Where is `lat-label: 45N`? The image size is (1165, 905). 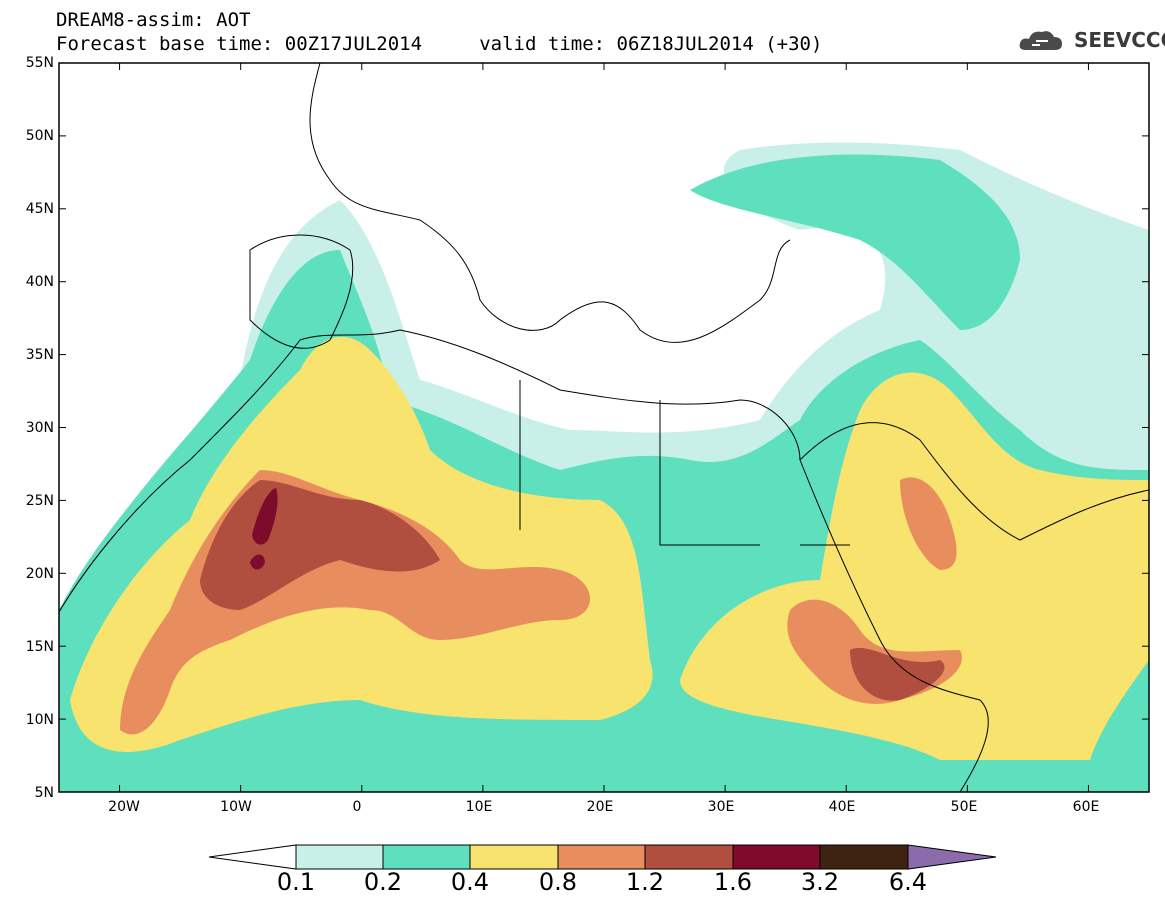
lat-label: 45N is located at coordinates (39, 209).